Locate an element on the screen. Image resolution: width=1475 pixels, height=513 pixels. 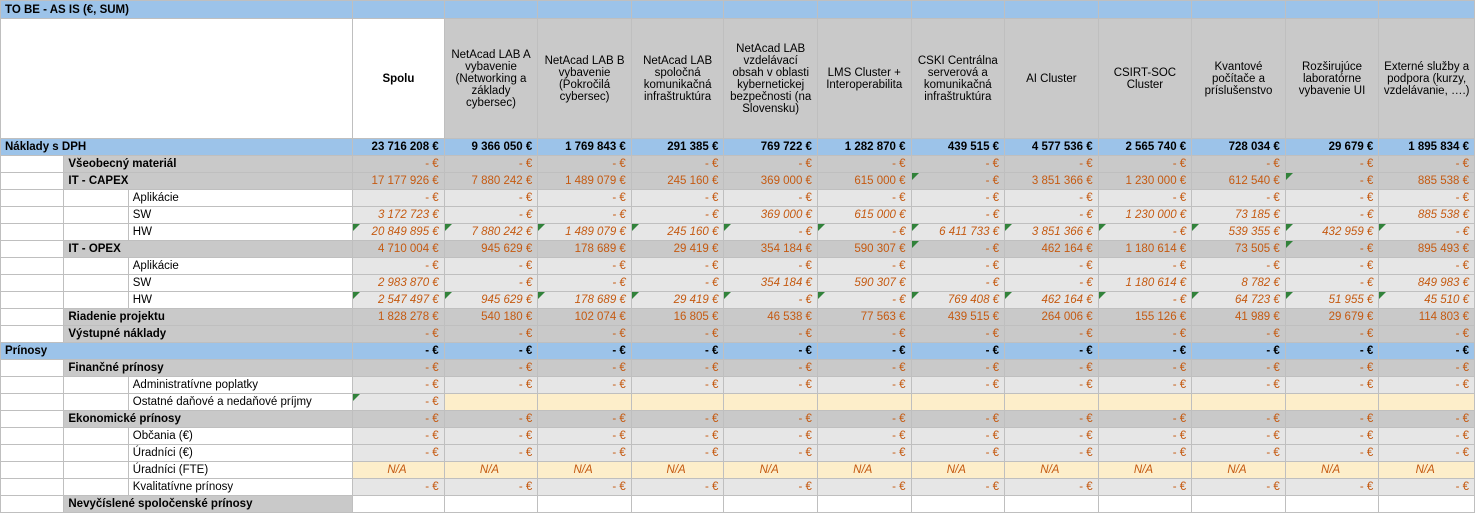
row-label: Občania (€) is located at coordinates (240, 436).